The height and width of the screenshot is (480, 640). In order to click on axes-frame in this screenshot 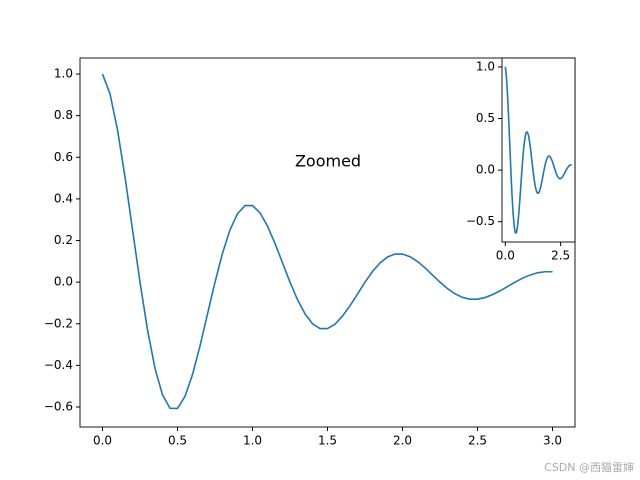, I will do `click(538, 150)`.